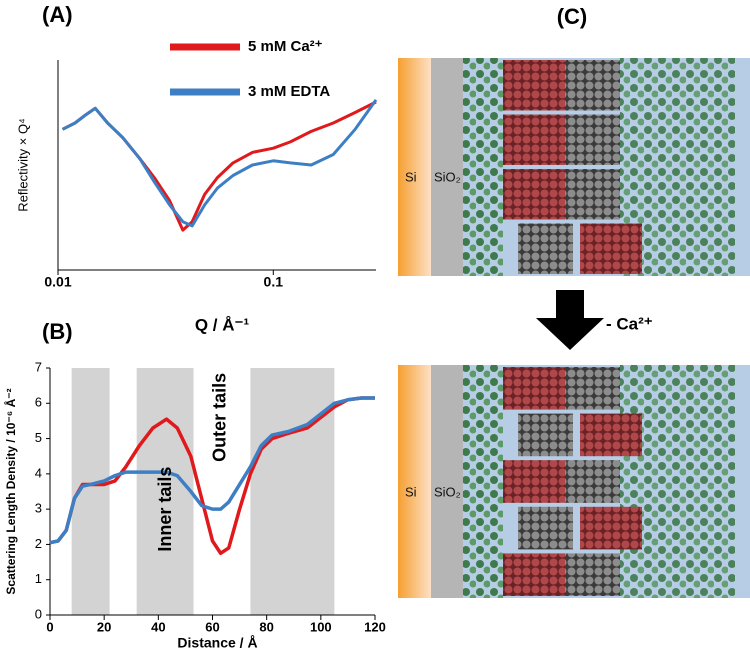  I want to click on panel-label: (B), so click(57, 331).